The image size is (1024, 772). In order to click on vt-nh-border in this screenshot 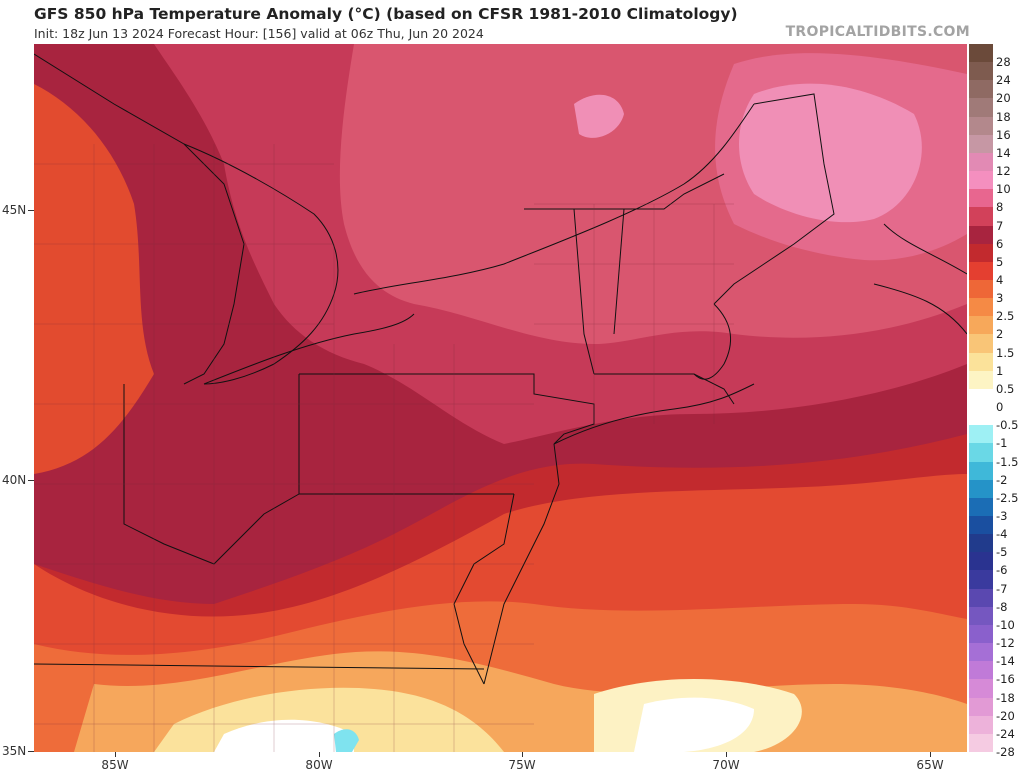, I will do `click(584, 291)`.